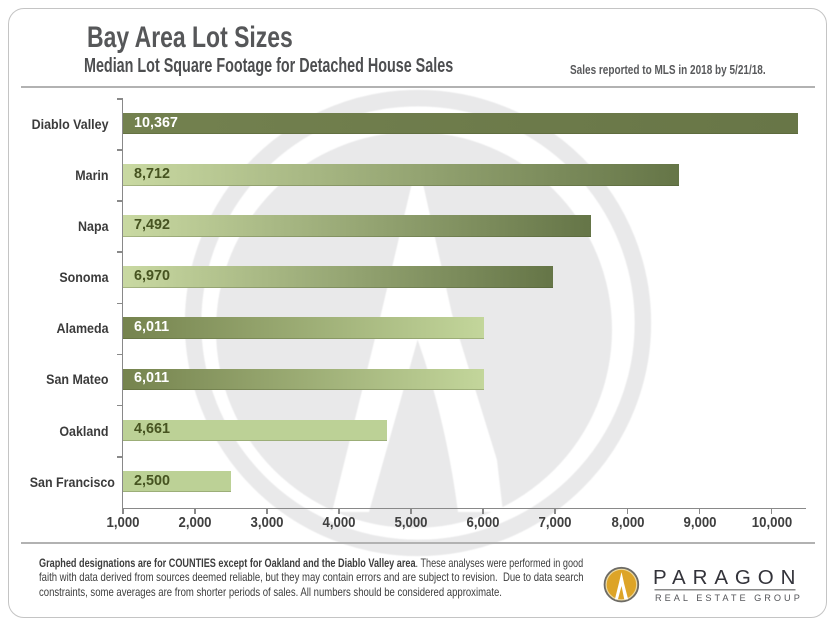 This screenshot has height=626, width=835. What do you see at coordinates (729, 598) in the screenshot?
I see `svg-text: REAL ESTATE GROUP` at bounding box center [729, 598].